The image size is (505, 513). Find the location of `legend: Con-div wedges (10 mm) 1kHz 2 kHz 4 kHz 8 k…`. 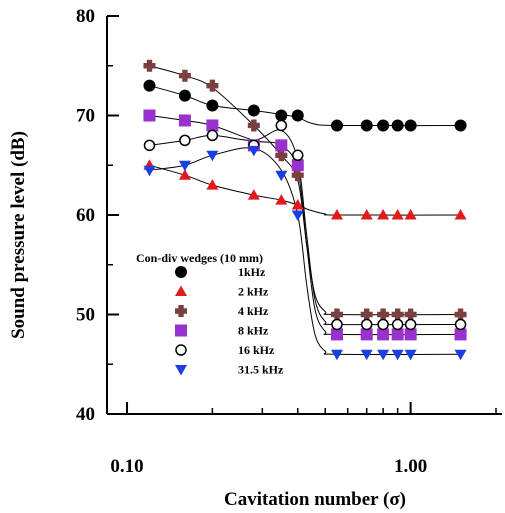

legend: Con-div wedges (10 mm) 1kHz 2 kHz 4 kHz 8 k… is located at coordinates (210, 314).